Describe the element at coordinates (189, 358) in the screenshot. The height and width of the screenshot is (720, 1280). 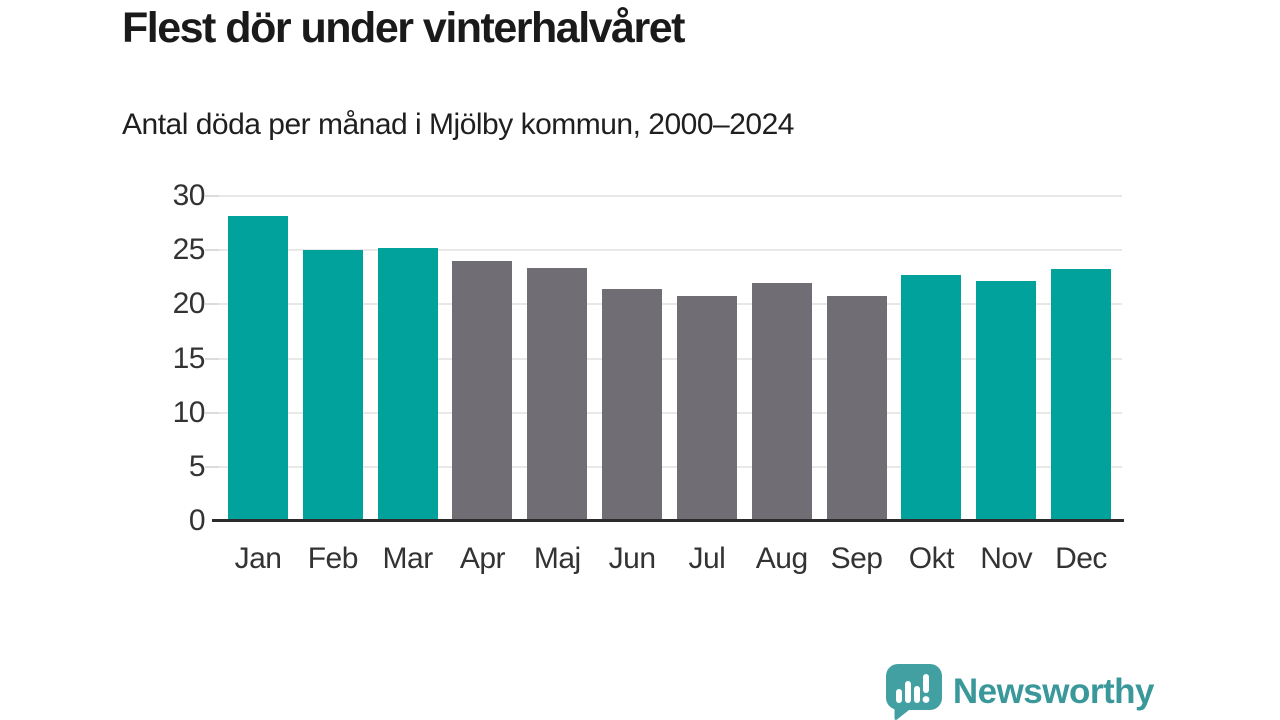
I see `y-tick-label-15: 15` at that location.